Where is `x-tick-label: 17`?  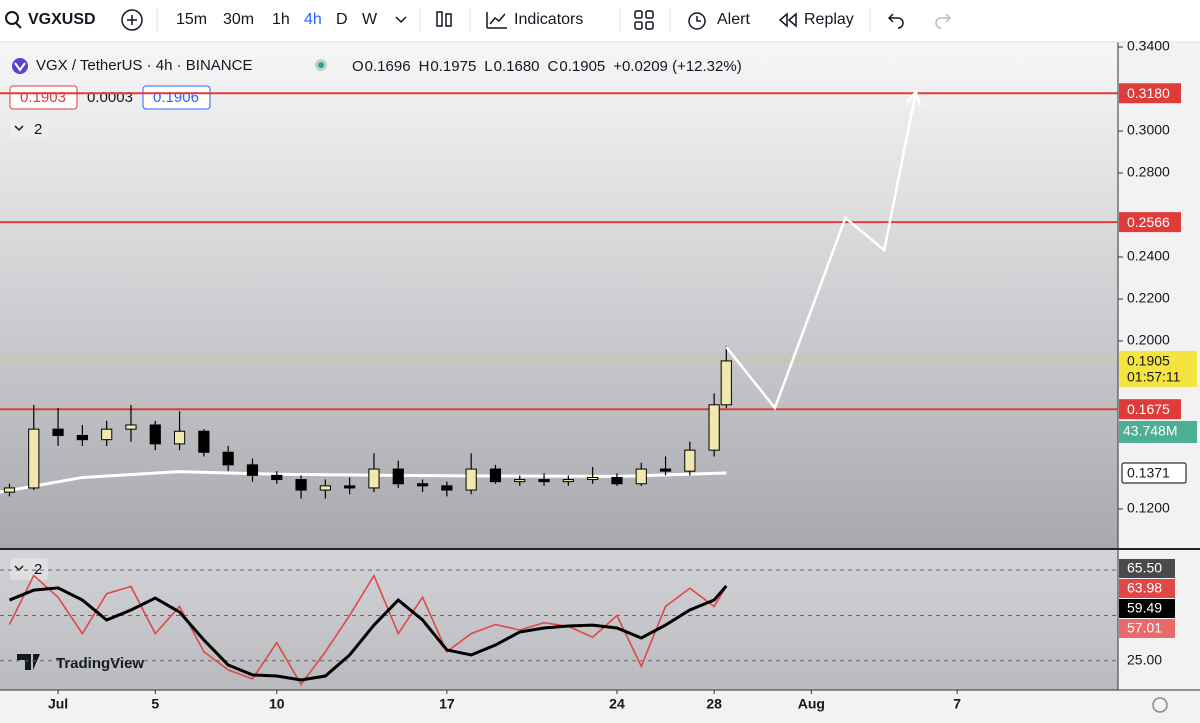
x-tick-label: 17 is located at coordinates (447, 704).